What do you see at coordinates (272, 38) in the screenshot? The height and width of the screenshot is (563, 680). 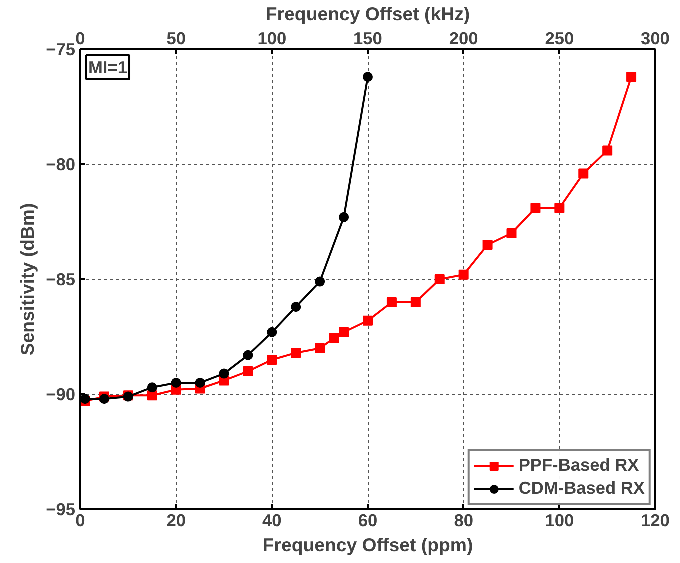 I see `x2-tick-label: 100` at bounding box center [272, 38].